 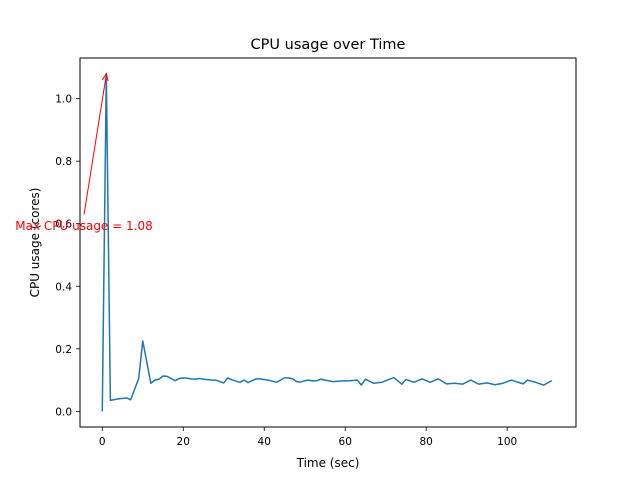 What do you see at coordinates (63, 162) in the screenshot?
I see `y-tick-label: 0.8` at bounding box center [63, 162].